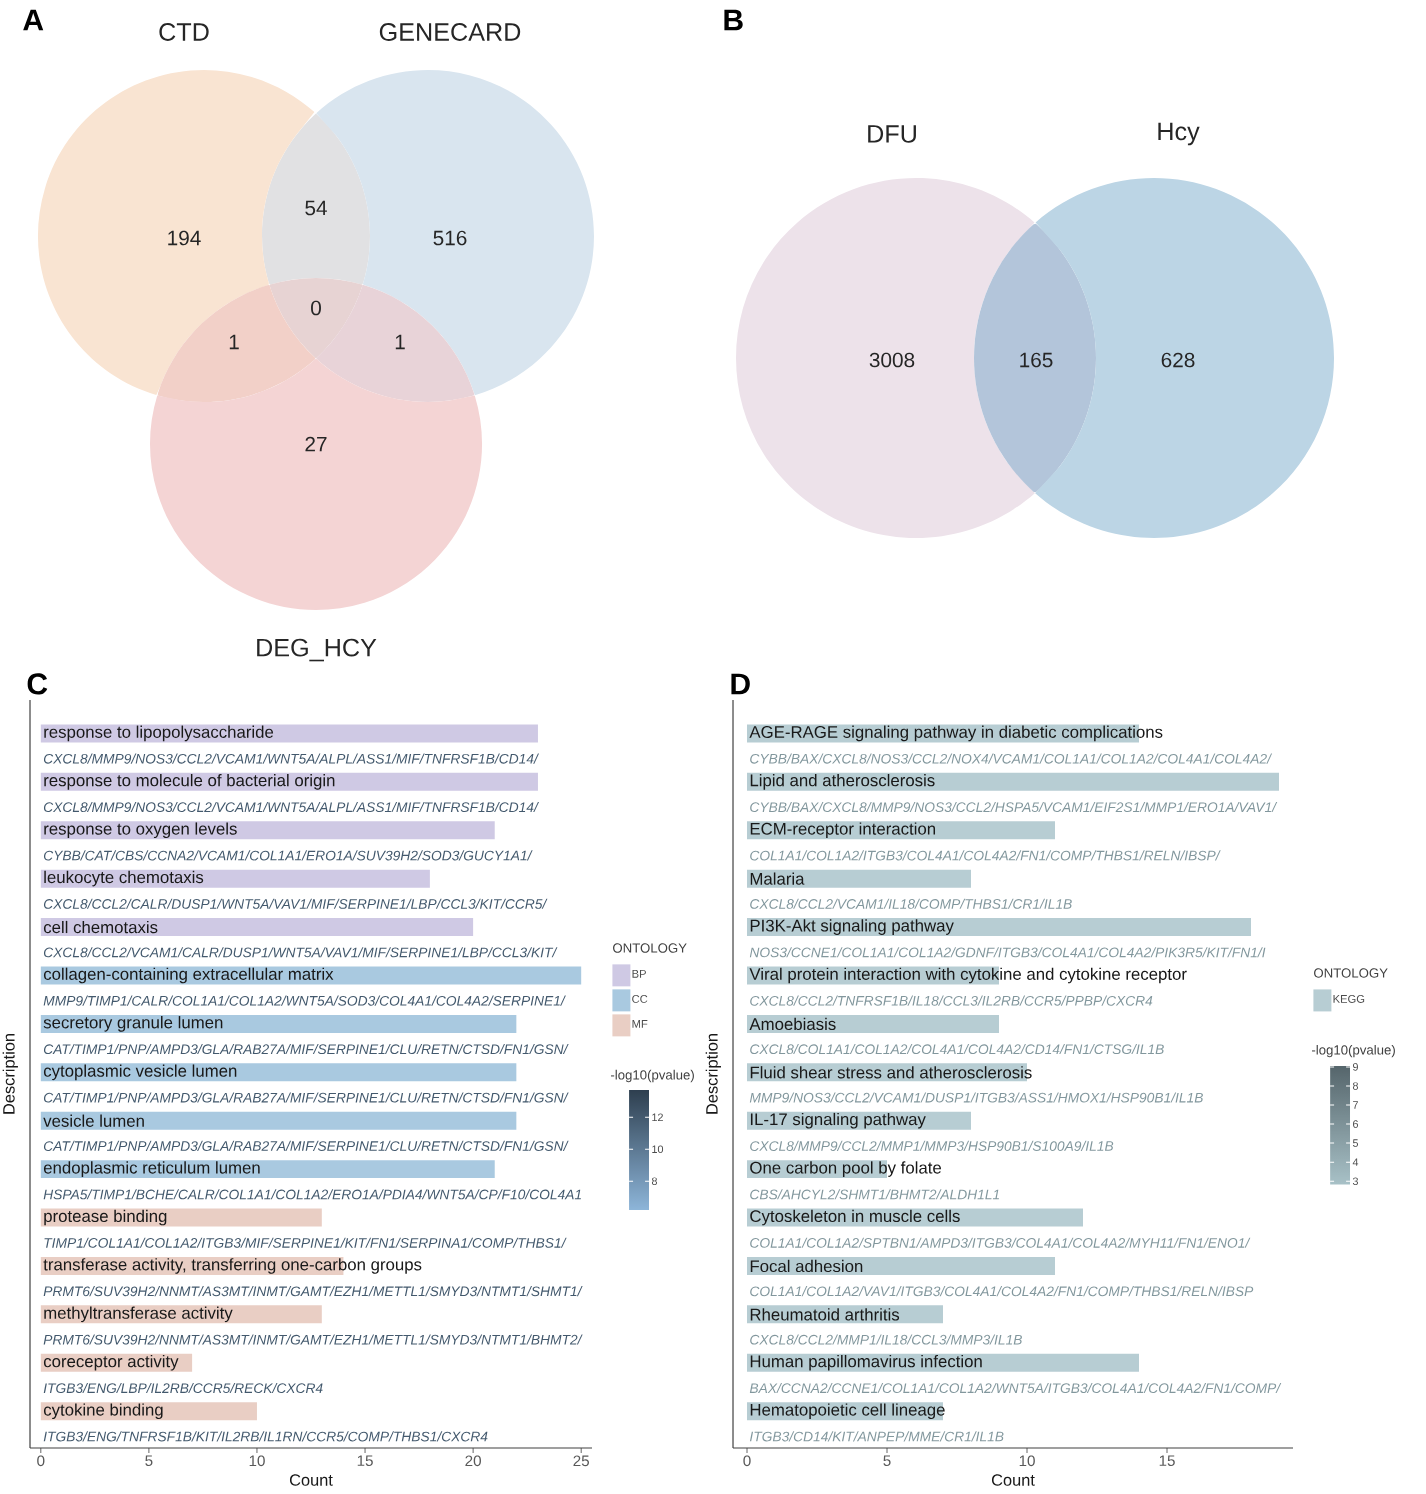 The height and width of the screenshot is (1494, 1426). What do you see at coordinates (846, 1169) in the screenshot?
I see `y-tick-label: One carbon pool by folate` at bounding box center [846, 1169].